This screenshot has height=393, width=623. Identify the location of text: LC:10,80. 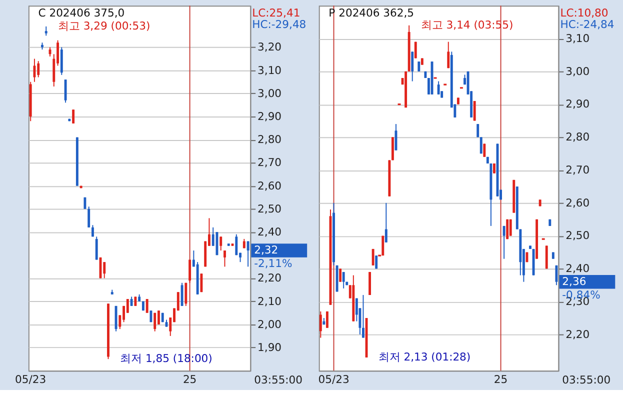
(584, 13).